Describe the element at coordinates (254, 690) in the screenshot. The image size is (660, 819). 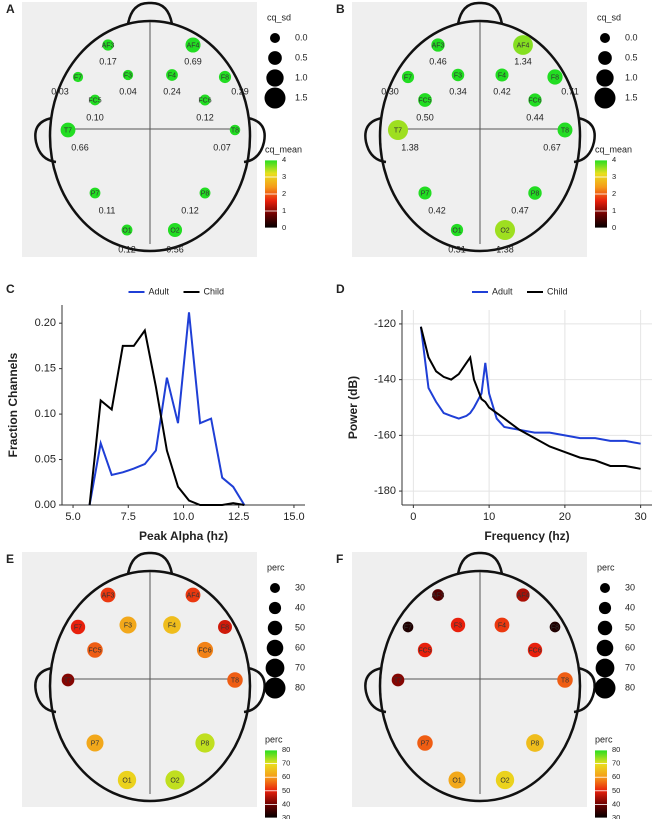
I see `right-ear` at that location.